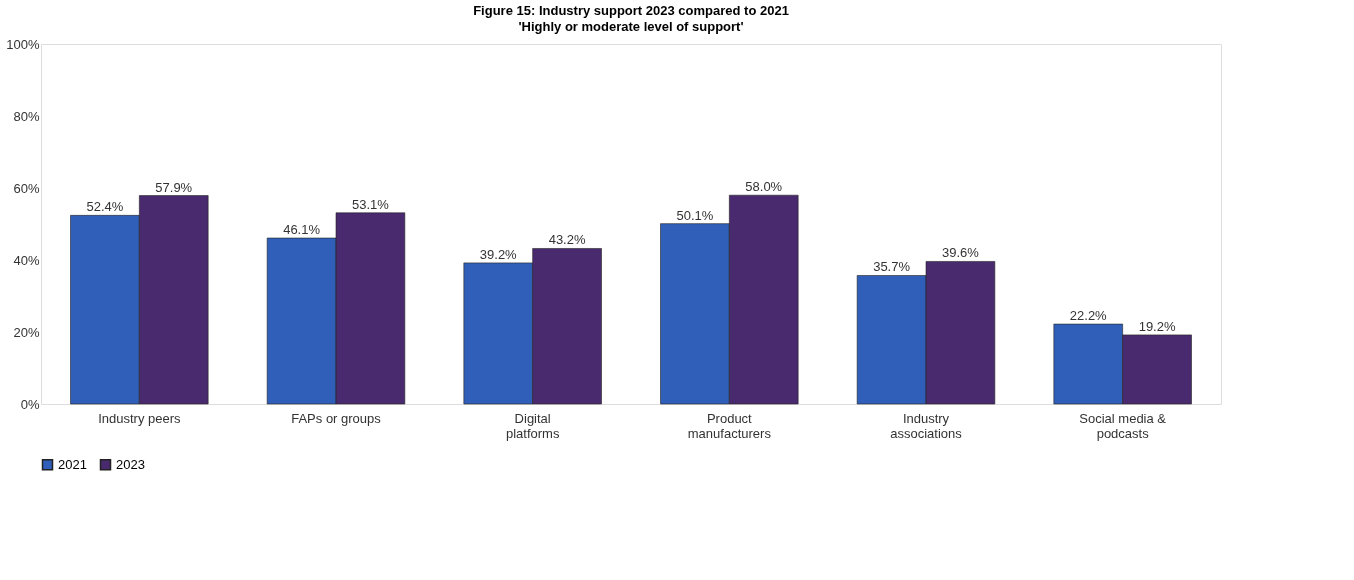  What do you see at coordinates (631, 10) in the screenshot?
I see `chart-title: Figure 15: Industry support 2023 compared to 2021` at bounding box center [631, 10].